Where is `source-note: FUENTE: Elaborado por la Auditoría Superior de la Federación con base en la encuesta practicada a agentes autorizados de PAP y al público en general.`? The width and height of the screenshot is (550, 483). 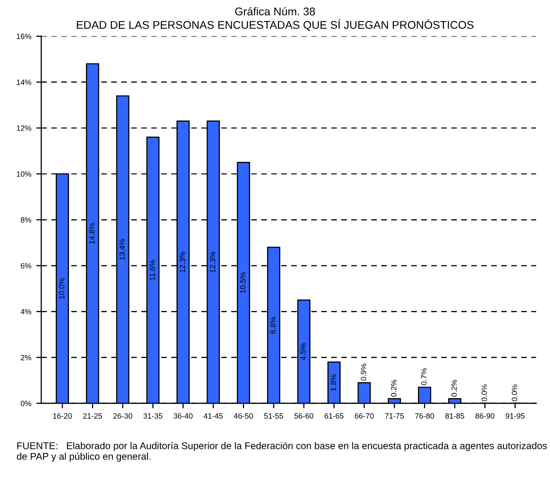 source-note: FUENTE: Elaborado por la Auditoría Superior de la Federación con base en la encuesta practicada a agentes autorizados de PAP y al público en general. is located at coordinates (281, 452).